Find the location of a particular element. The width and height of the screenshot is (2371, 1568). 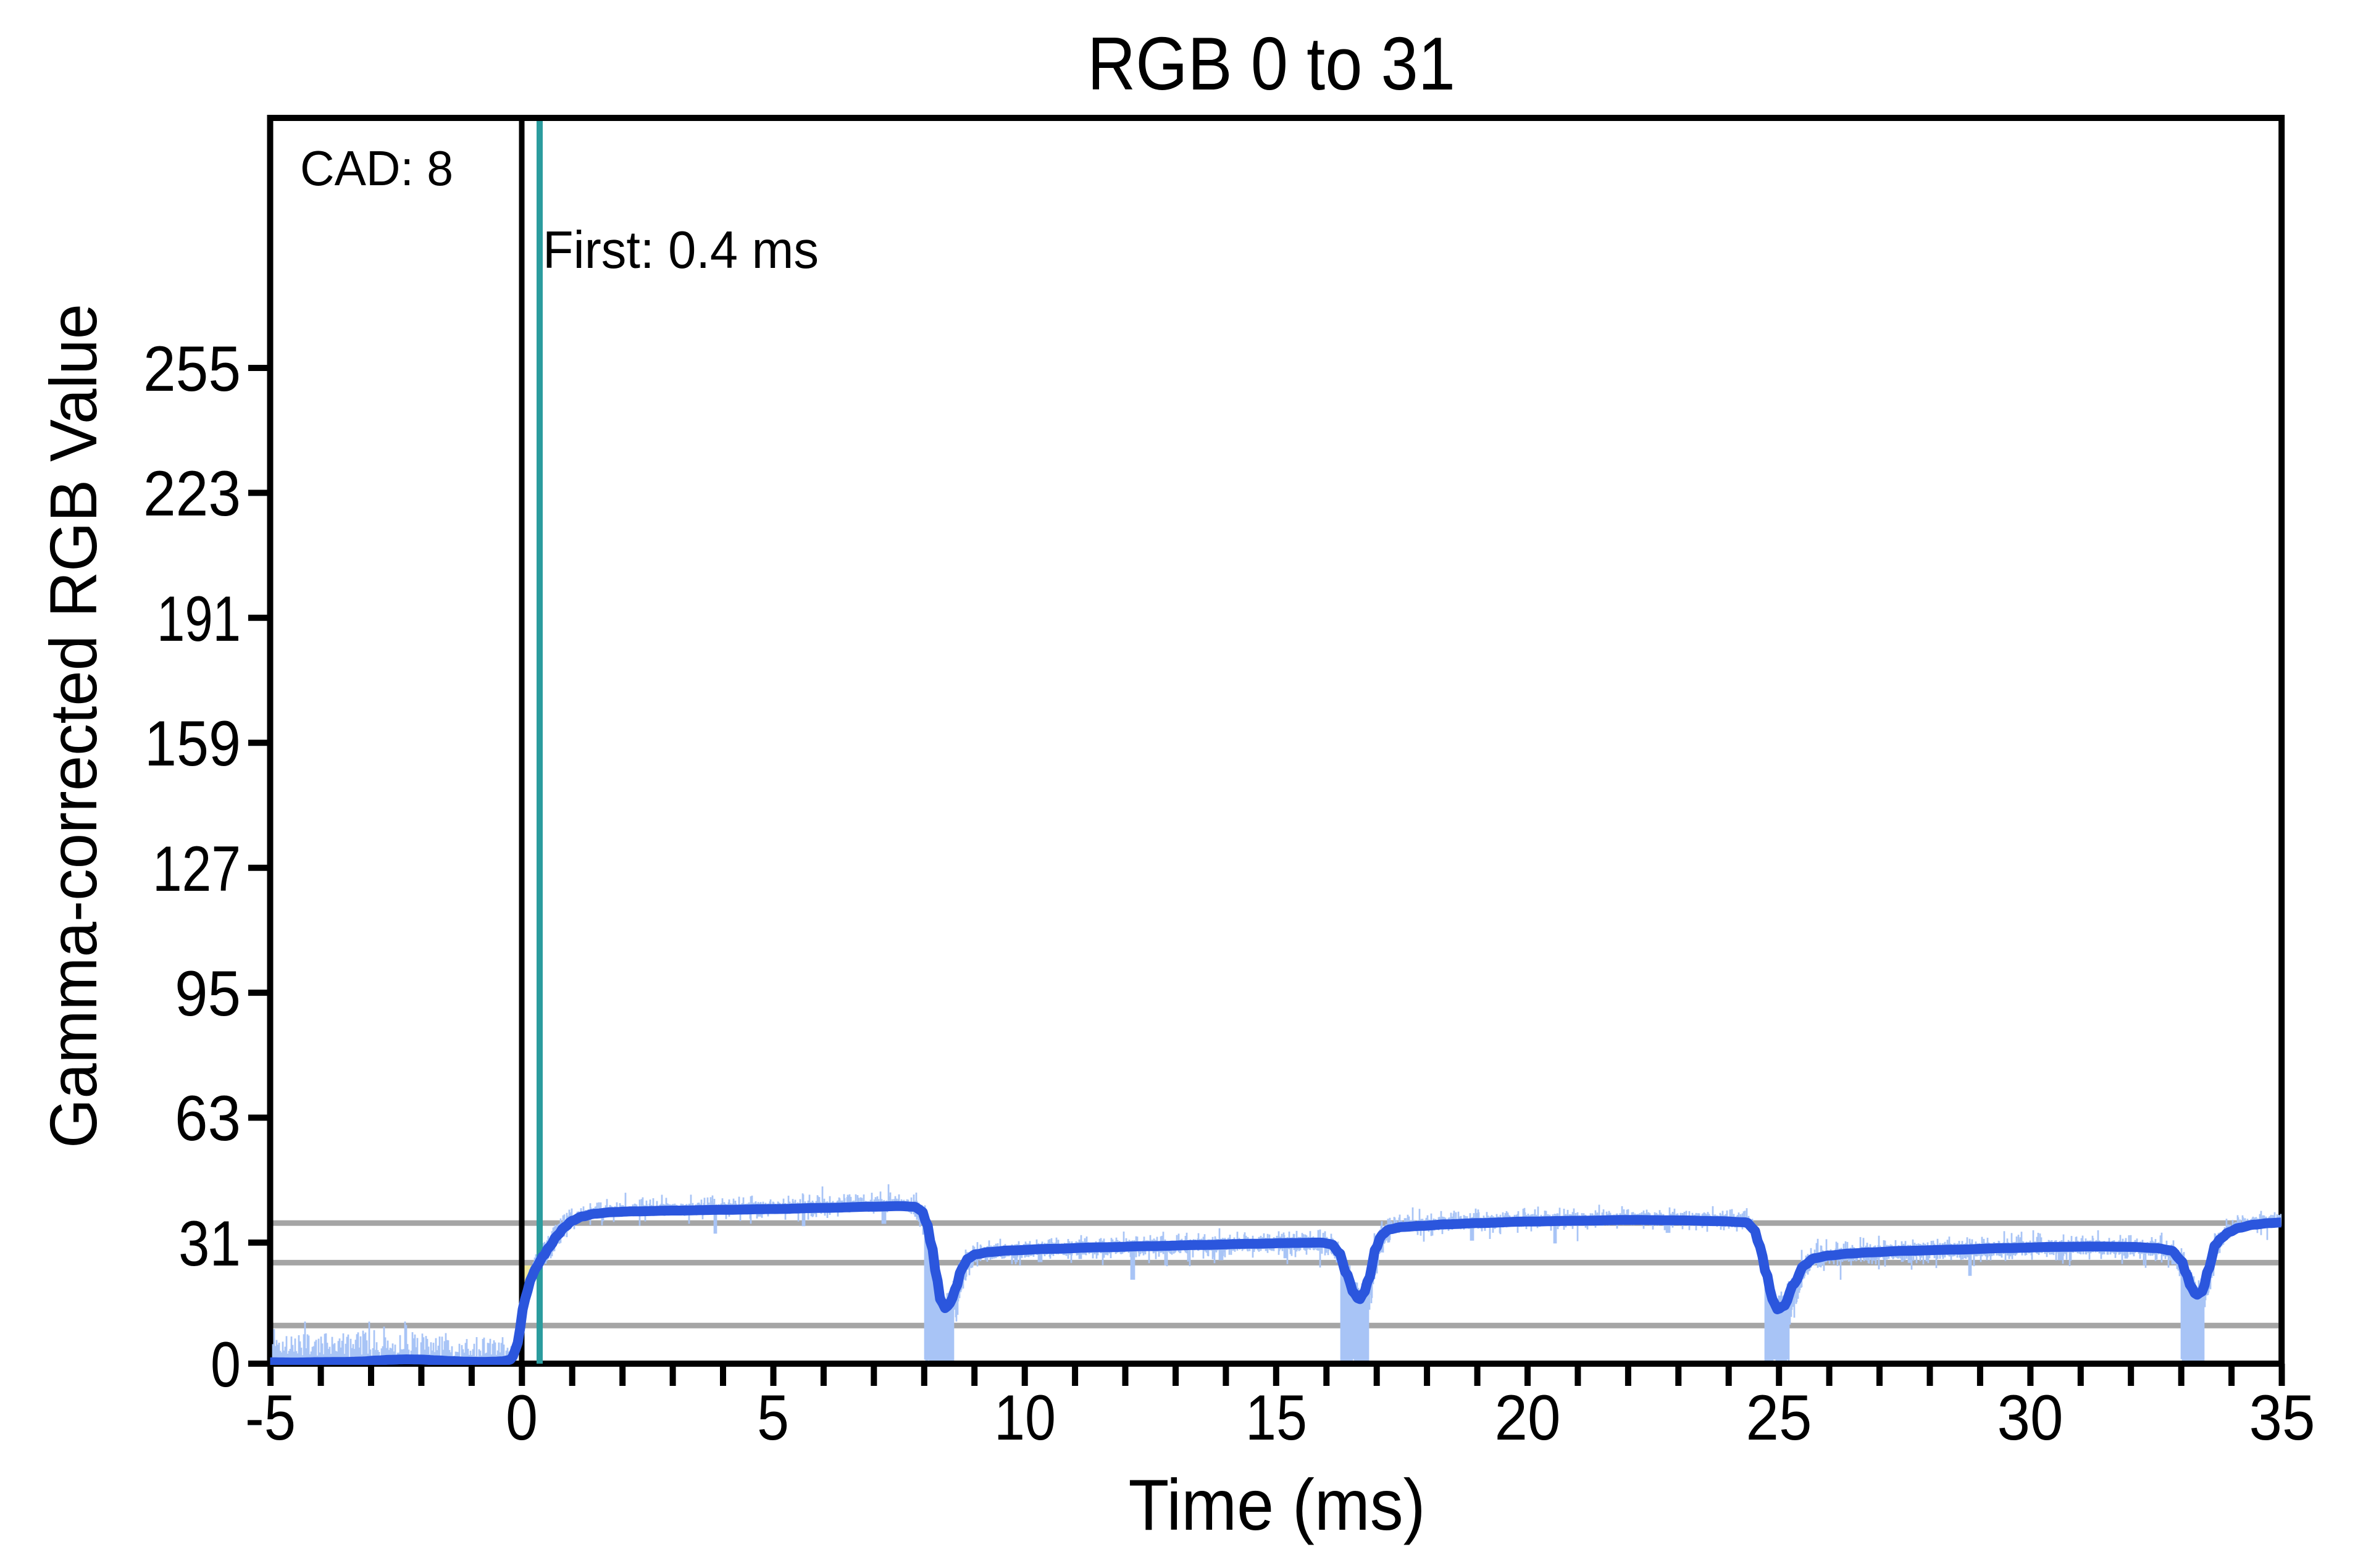

svg-text: -5 is located at coordinates (270, 1418).